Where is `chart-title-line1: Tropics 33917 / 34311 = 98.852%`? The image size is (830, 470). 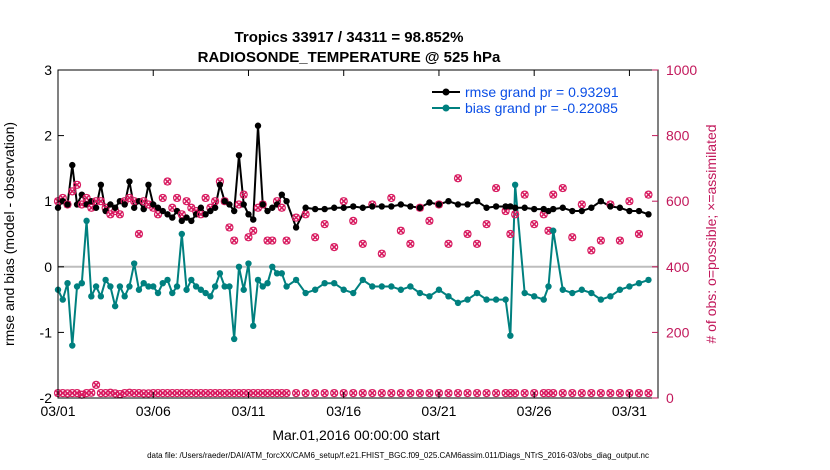 chart-title-line1: Tropics 33917 / 34311 = 98.852% is located at coordinates (349, 37).